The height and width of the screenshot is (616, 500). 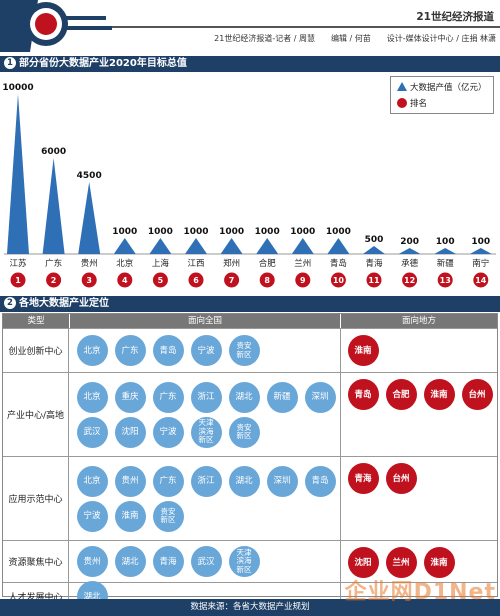 I want to click on triangle-icon, so click(x=402, y=86).